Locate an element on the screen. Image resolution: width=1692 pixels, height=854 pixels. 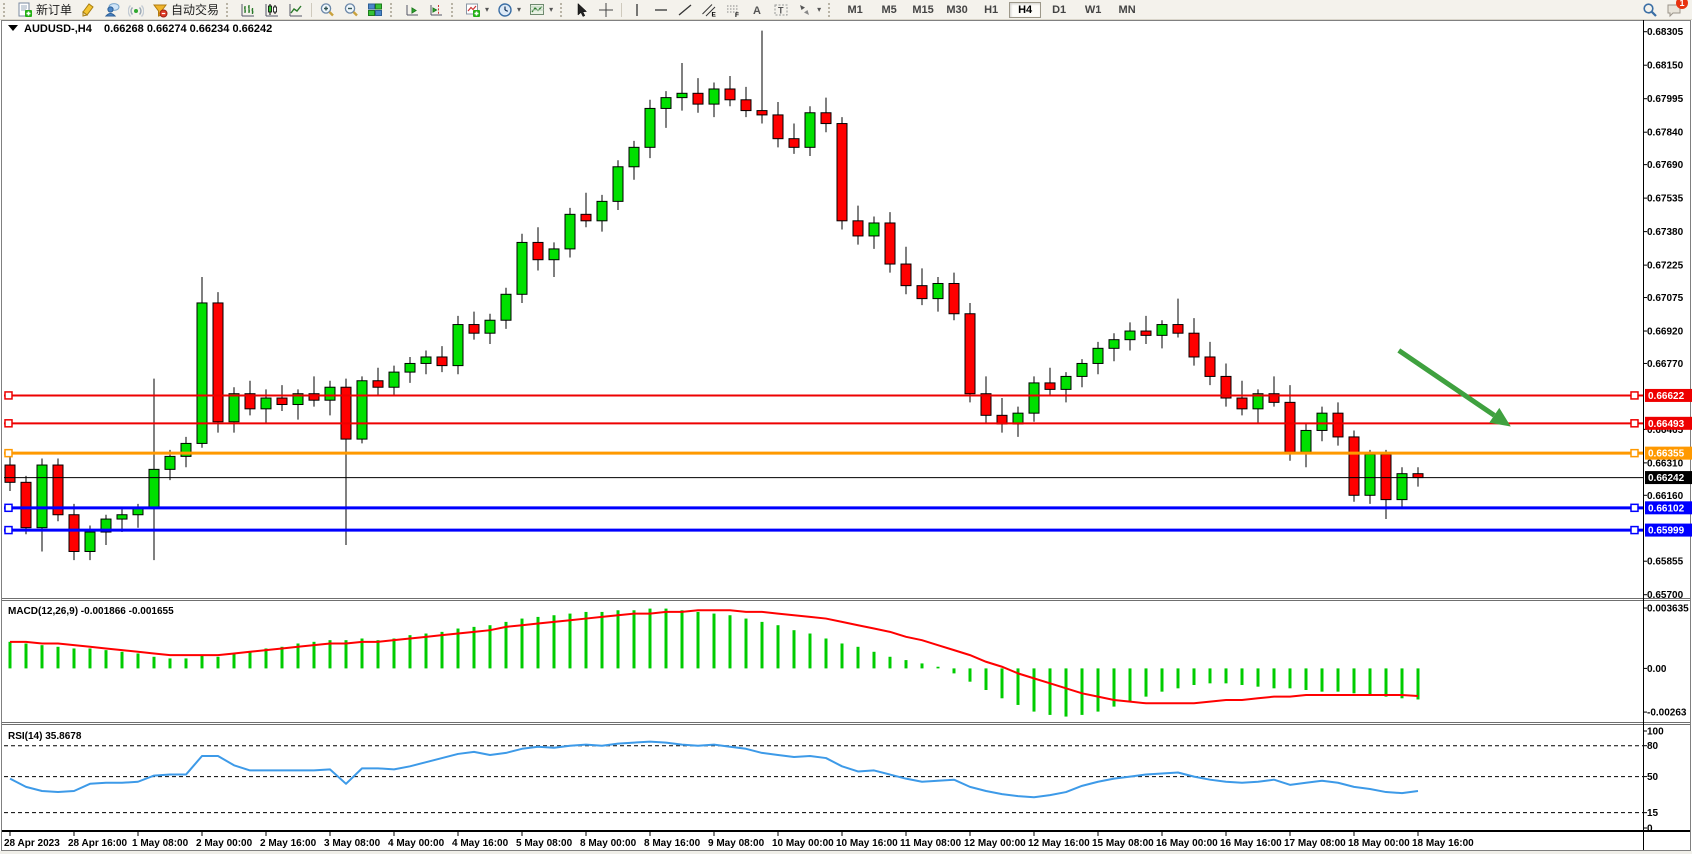
timeframe-w1-button: W1 is located at coordinates (1093, 9).